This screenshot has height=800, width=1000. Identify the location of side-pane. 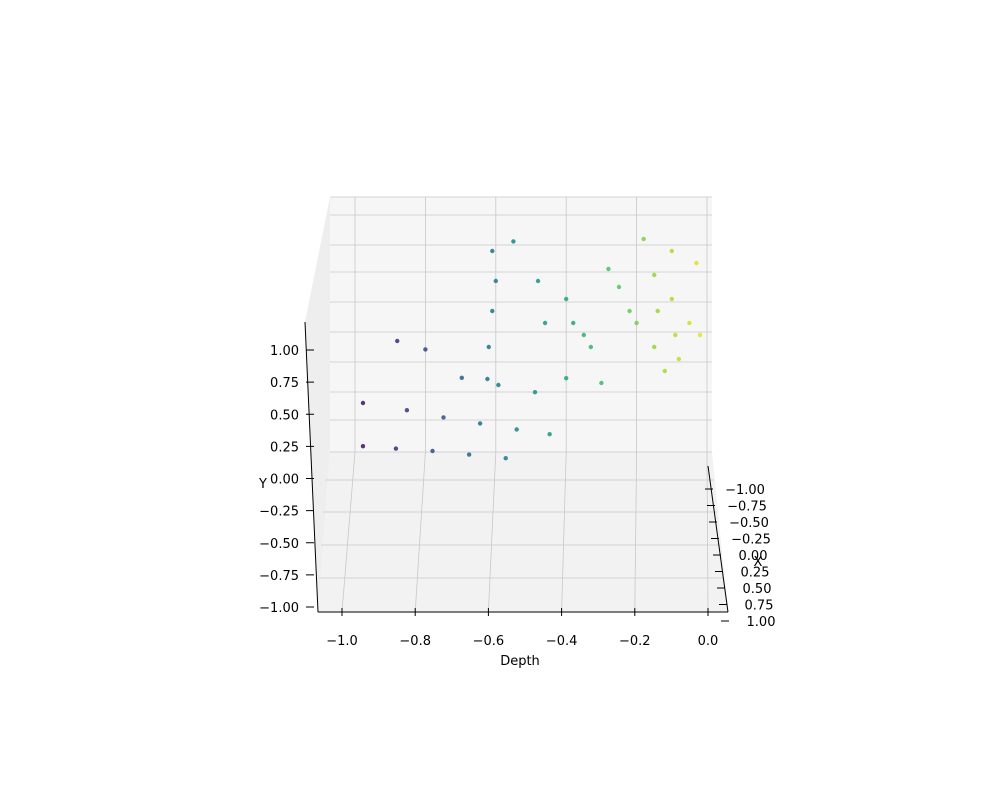
(317, 404).